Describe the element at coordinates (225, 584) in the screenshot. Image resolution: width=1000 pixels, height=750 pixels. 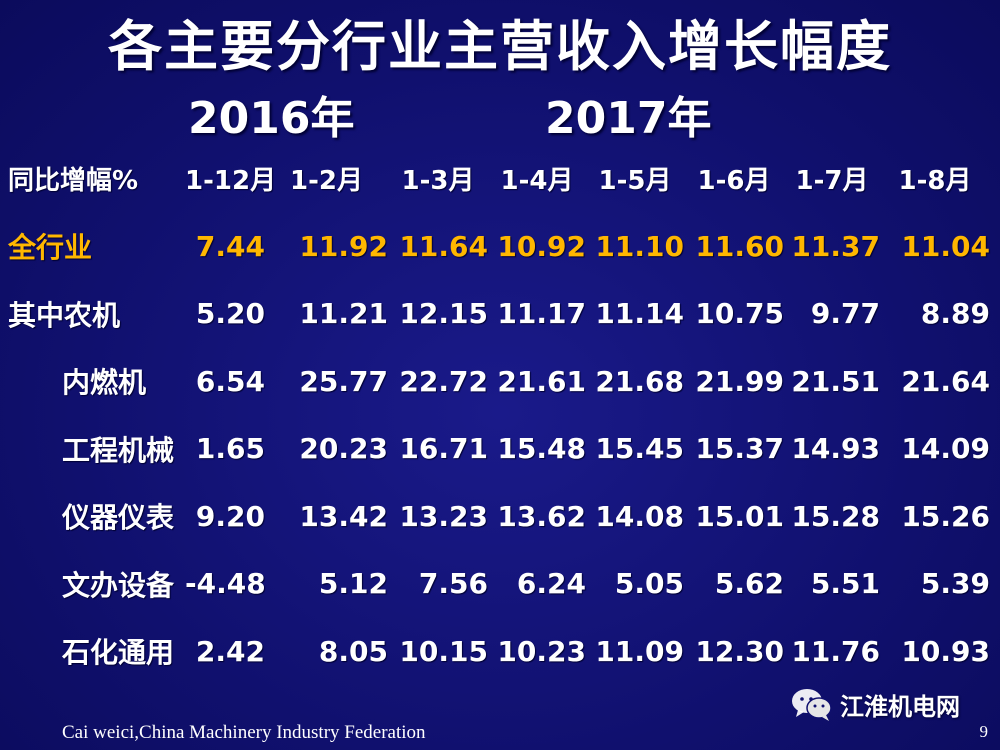
I see `table-cell: -4.48` at that location.